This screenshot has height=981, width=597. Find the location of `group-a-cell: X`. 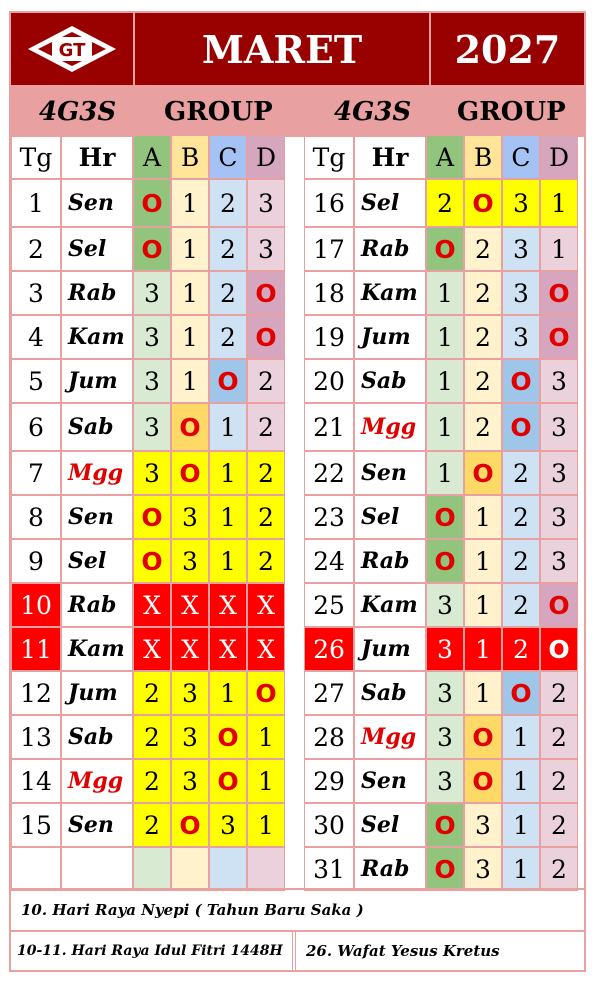

group-a-cell: X is located at coordinates (152, 649).